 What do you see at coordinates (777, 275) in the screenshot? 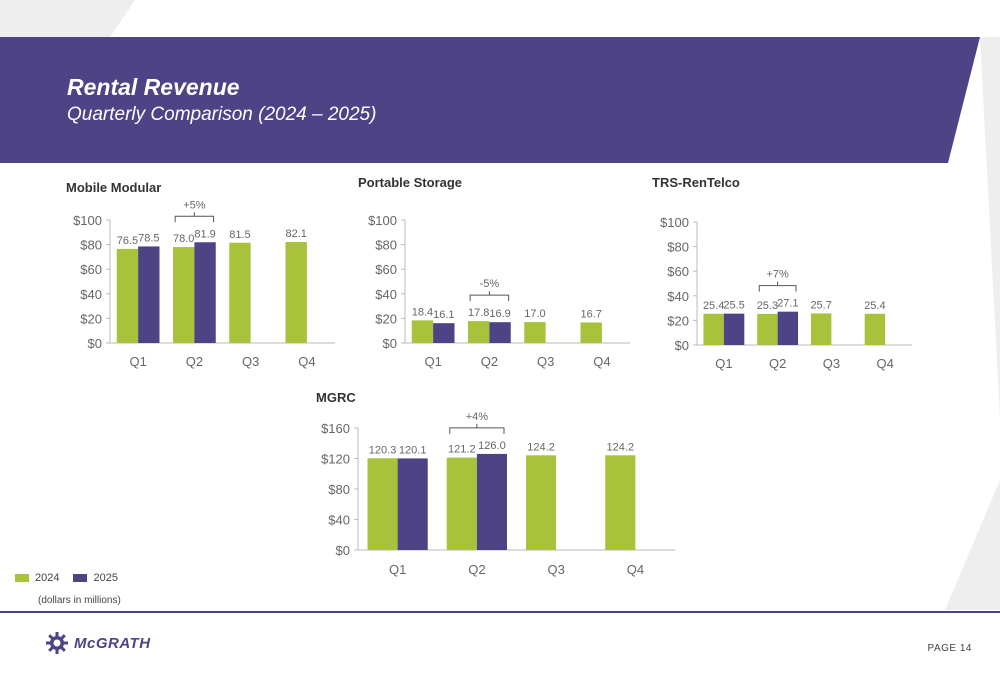
I see `growth-annotation: +7%` at bounding box center [777, 275].